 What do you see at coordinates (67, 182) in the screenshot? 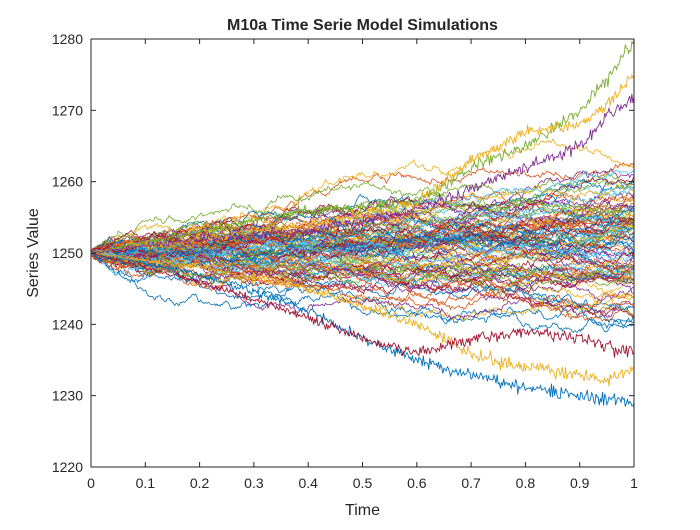
I see `y-tick-label: 1260` at bounding box center [67, 182].